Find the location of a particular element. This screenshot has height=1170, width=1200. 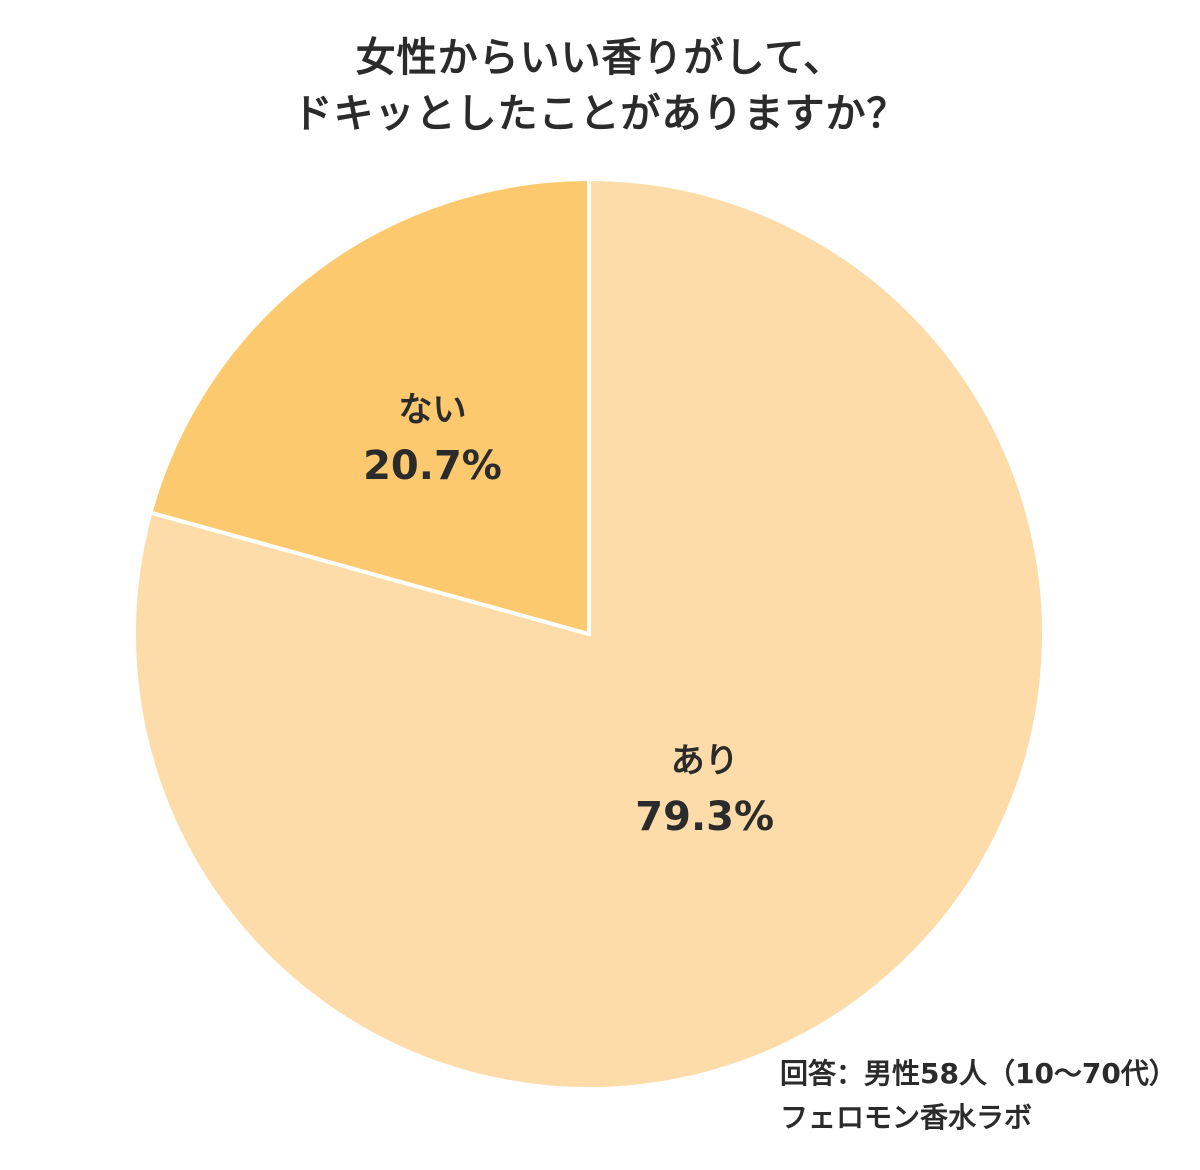

respondents-note: 回答：男性58人（10～70代） is located at coordinates (978, 1073).